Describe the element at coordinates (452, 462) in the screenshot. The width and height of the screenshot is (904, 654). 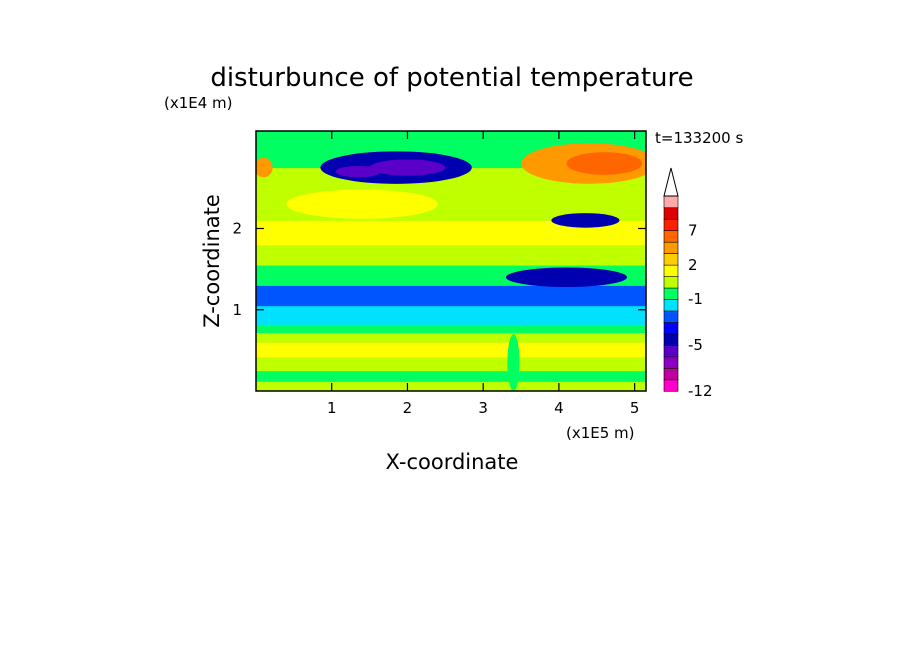
I see `x-axis-label: X-coordinate` at that location.